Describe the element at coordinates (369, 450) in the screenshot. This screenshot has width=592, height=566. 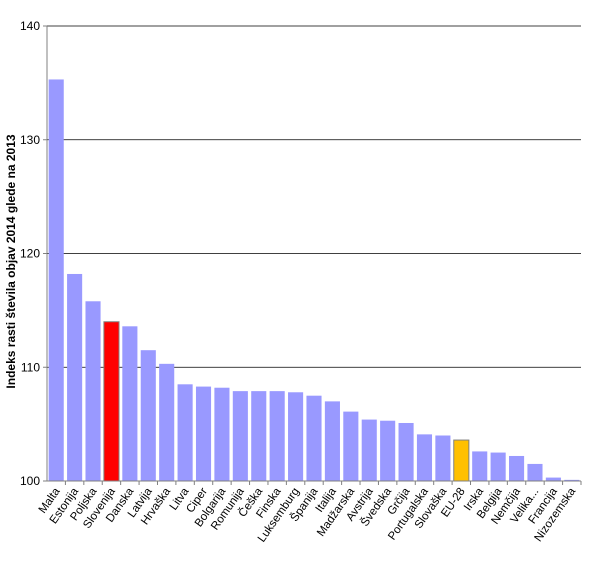
I see `bar-avstrija` at that location.